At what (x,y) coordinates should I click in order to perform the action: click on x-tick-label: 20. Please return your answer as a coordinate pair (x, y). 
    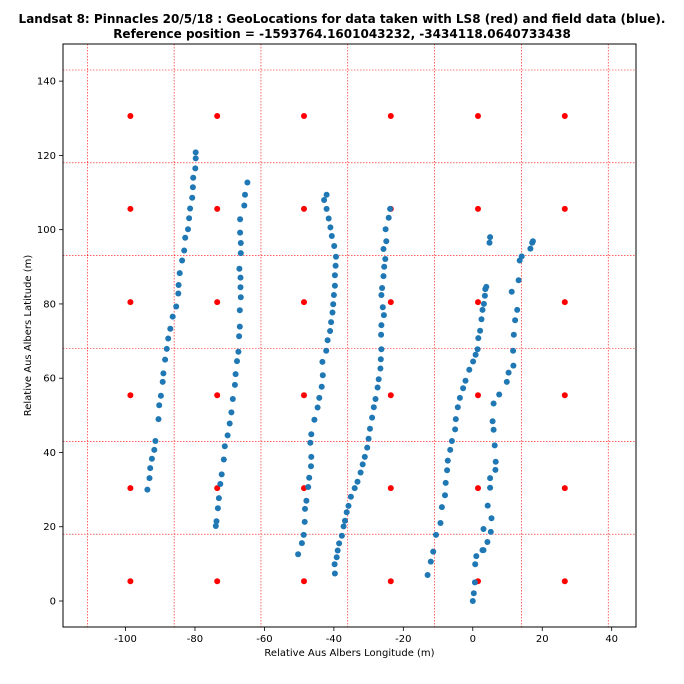
    Looking at the image, I should click on (542, 639).